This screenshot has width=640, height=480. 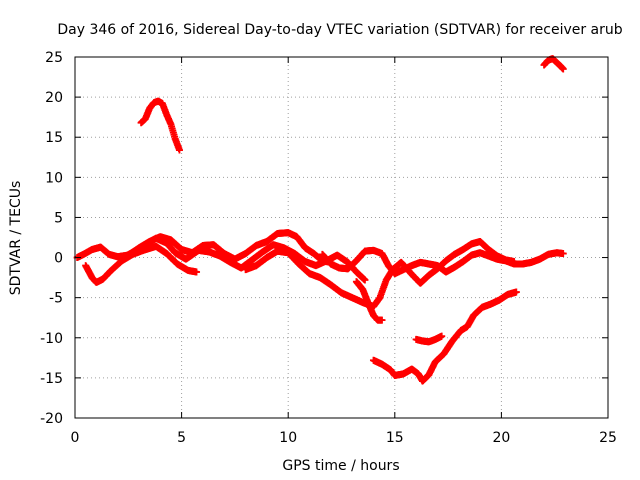 I want to click on x-tick-label: 15, so click(x=395, y=438).